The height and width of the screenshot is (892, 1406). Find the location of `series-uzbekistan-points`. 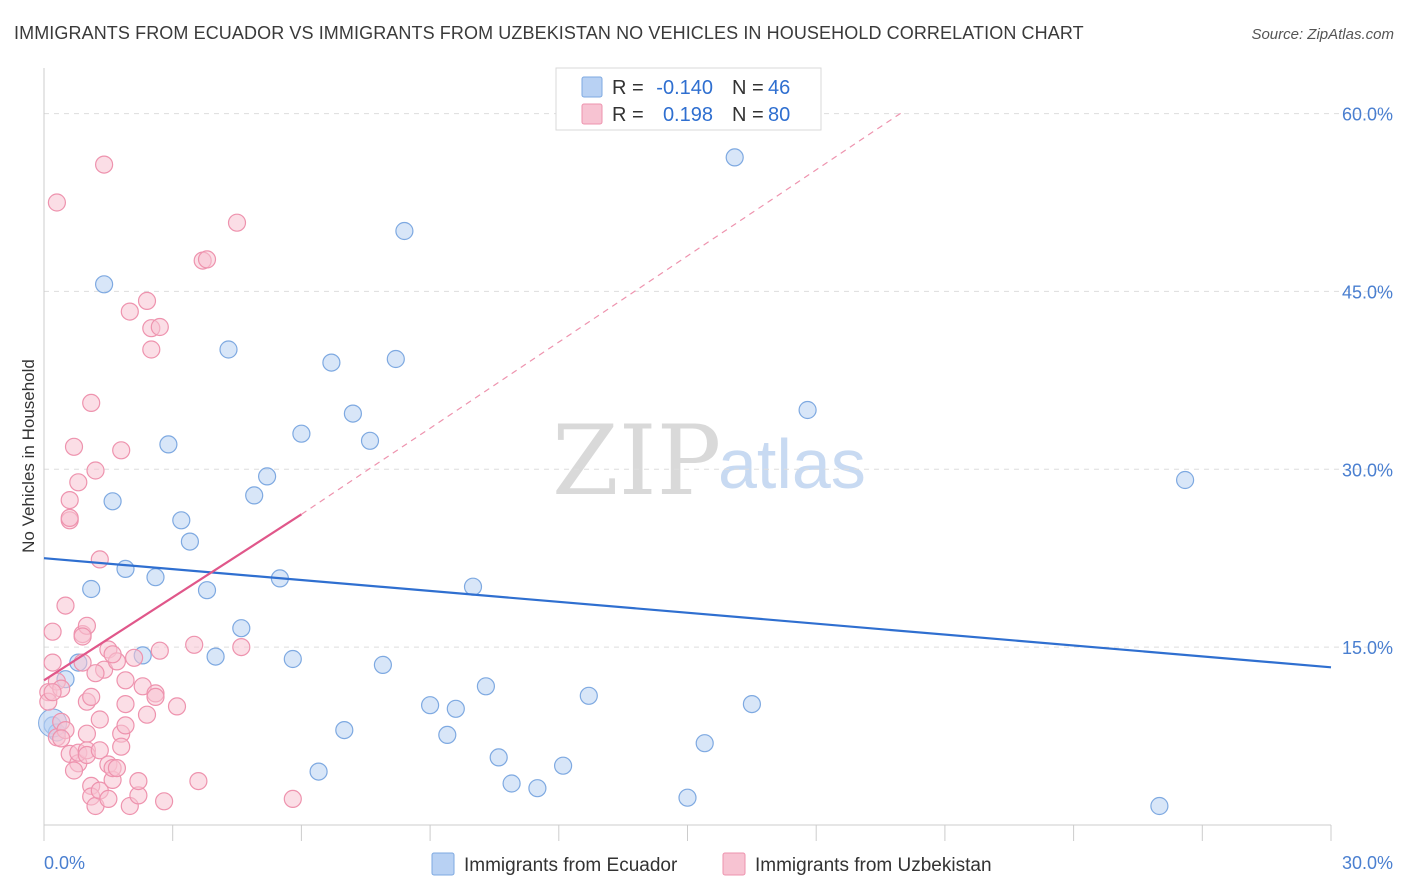

series-uzbekistan-points is located at coordinates (170, 485).